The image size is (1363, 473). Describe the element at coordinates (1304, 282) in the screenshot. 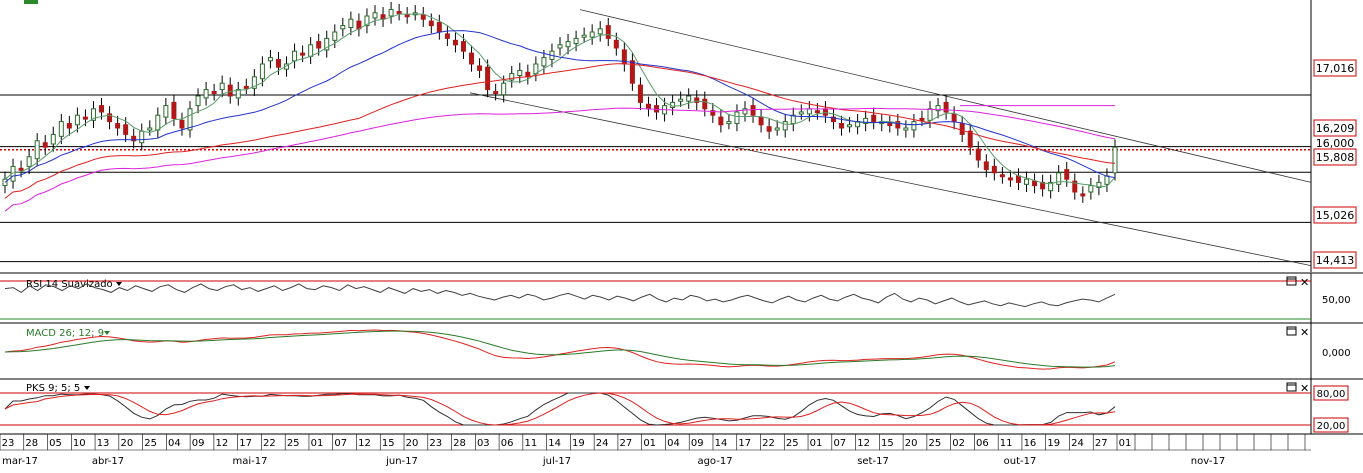

I see `rsi-close-icon: ✕` at that location.